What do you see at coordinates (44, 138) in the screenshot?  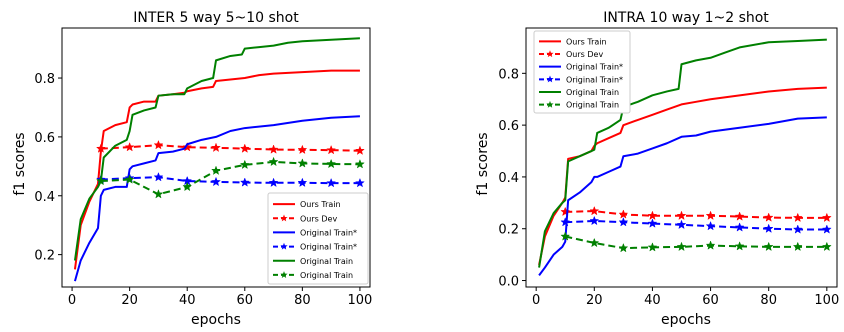 I see `y-tick-label: 0.6` at bounding box center [44, 138].